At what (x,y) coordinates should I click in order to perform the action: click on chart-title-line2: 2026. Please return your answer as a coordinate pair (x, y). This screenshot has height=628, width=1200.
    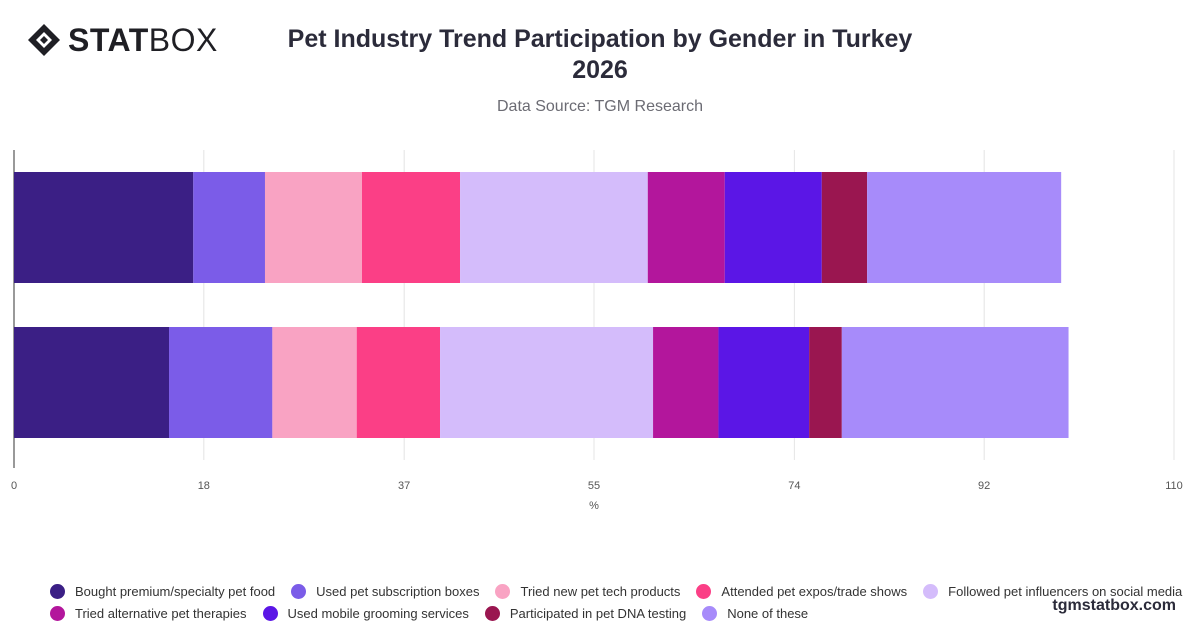
    Looking at the image, I should click on (600, 70).